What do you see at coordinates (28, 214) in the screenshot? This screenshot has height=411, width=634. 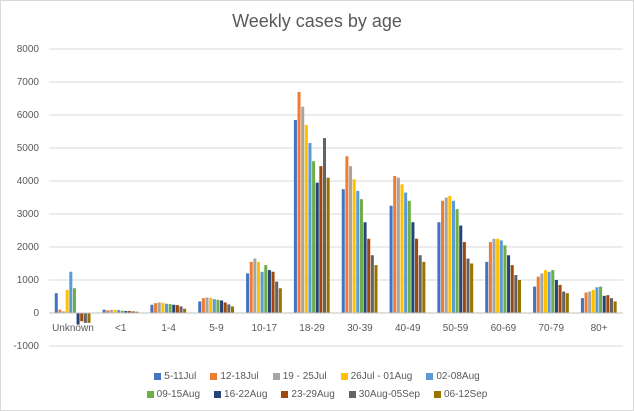 I see `y-tick-label: 3000` at bounding box center [28, 214].